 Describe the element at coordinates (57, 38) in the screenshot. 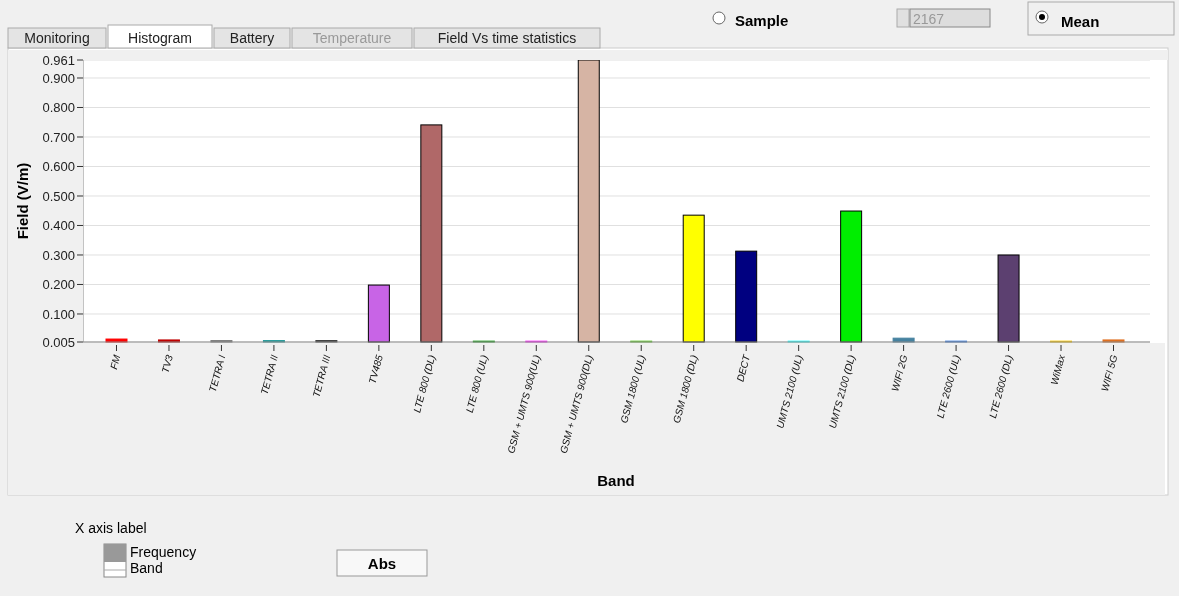

I see `tab: Monitoring` at that location.